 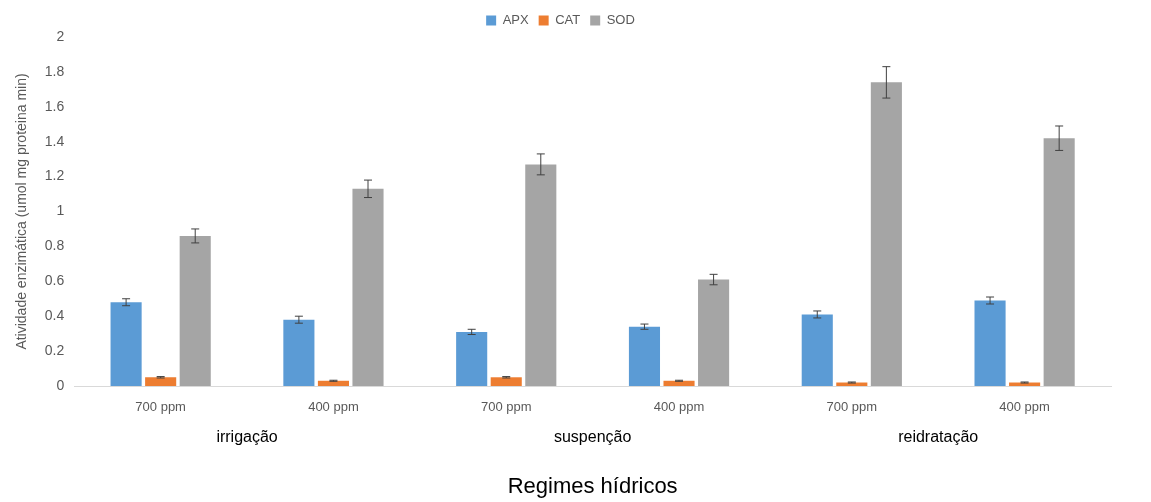 What do you see at coordinates (54, 349) in the screenshot?
I see `y-tick-label: 0.2` at bounding box center [54, 349].